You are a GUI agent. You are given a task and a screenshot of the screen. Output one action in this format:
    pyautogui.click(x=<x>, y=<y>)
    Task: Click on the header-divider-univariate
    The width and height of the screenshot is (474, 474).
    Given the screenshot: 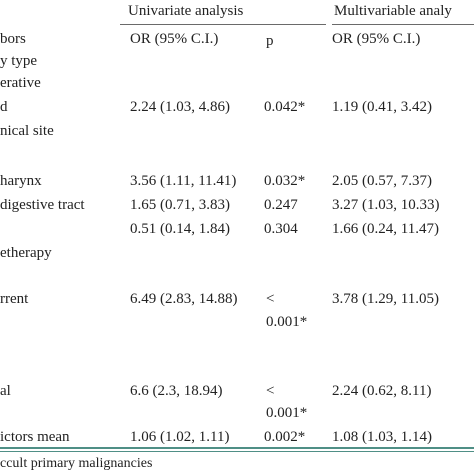 What is the action you would take?
    pyautogui.click(x=223, y=24)
    